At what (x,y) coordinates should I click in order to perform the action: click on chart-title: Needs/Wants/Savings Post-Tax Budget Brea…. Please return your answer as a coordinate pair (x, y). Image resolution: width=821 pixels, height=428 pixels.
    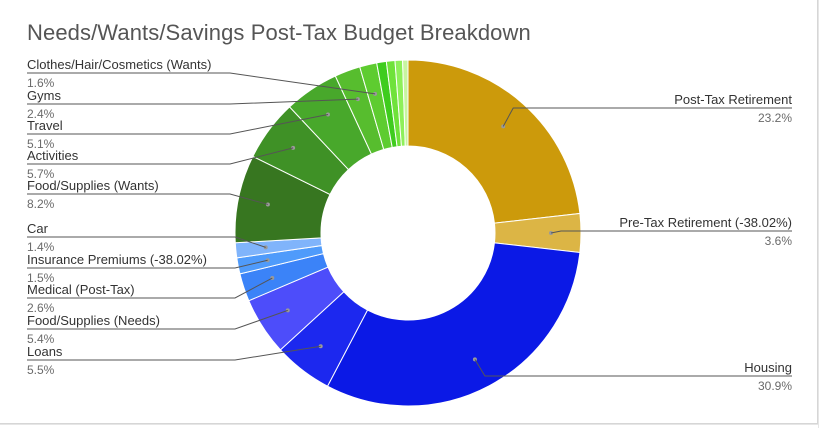
    Looking at the image, I should click on (279, 32).